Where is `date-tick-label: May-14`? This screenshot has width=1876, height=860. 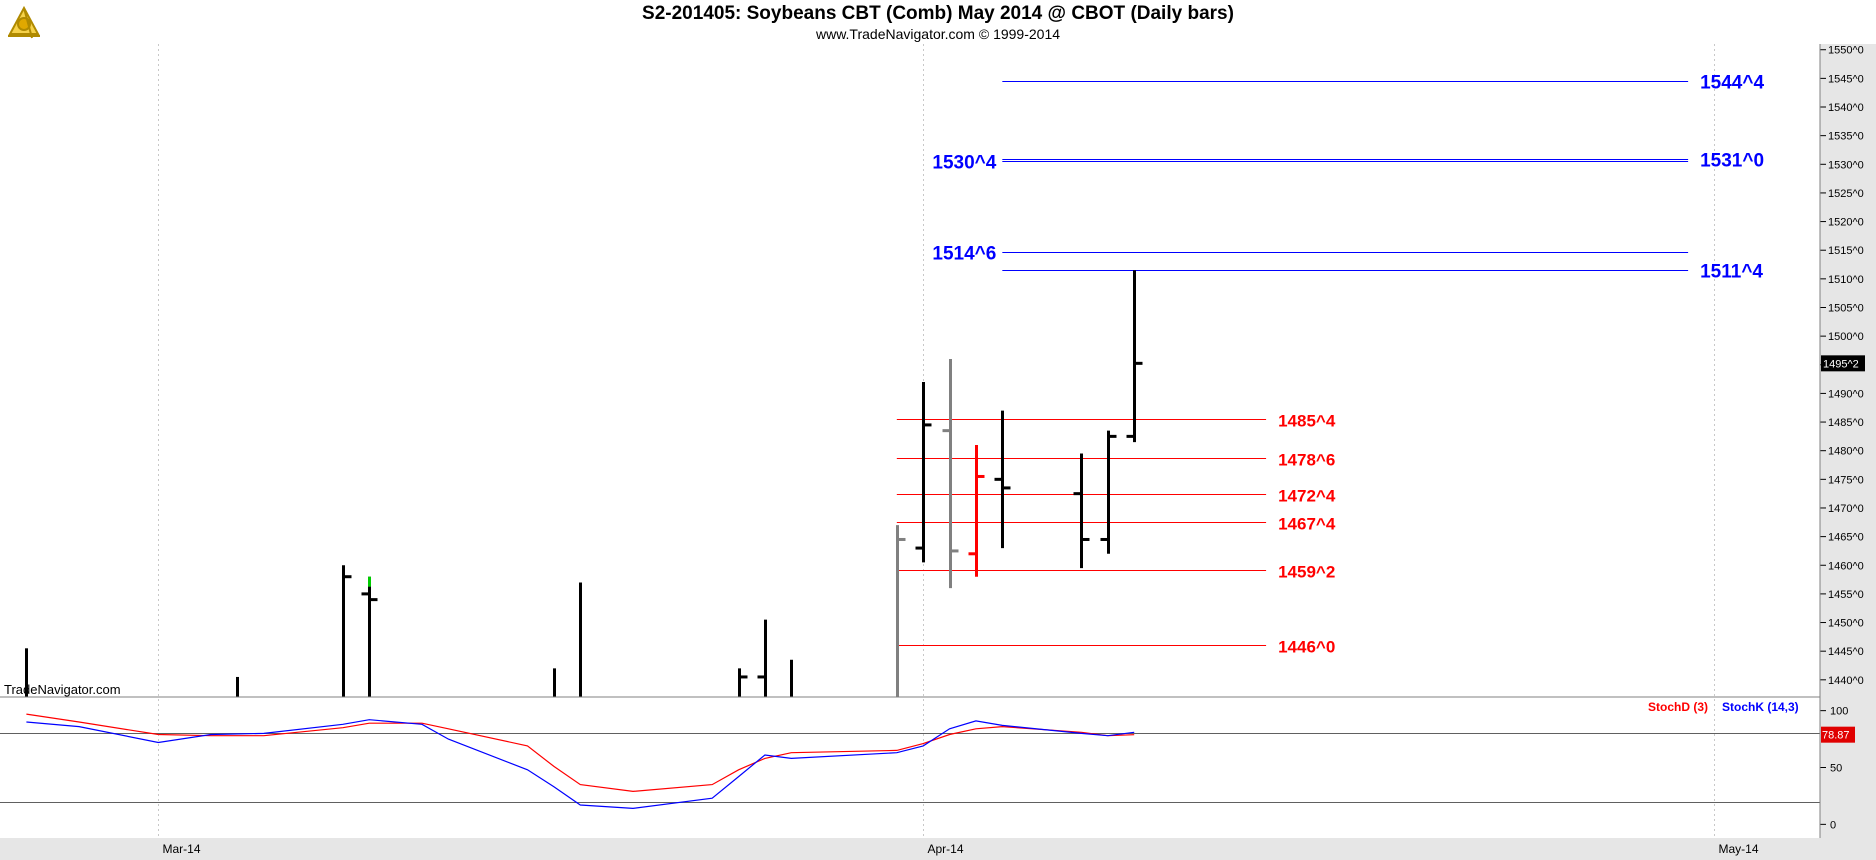 date-tick-label: May-14 is located at coordinates (1739, 849).